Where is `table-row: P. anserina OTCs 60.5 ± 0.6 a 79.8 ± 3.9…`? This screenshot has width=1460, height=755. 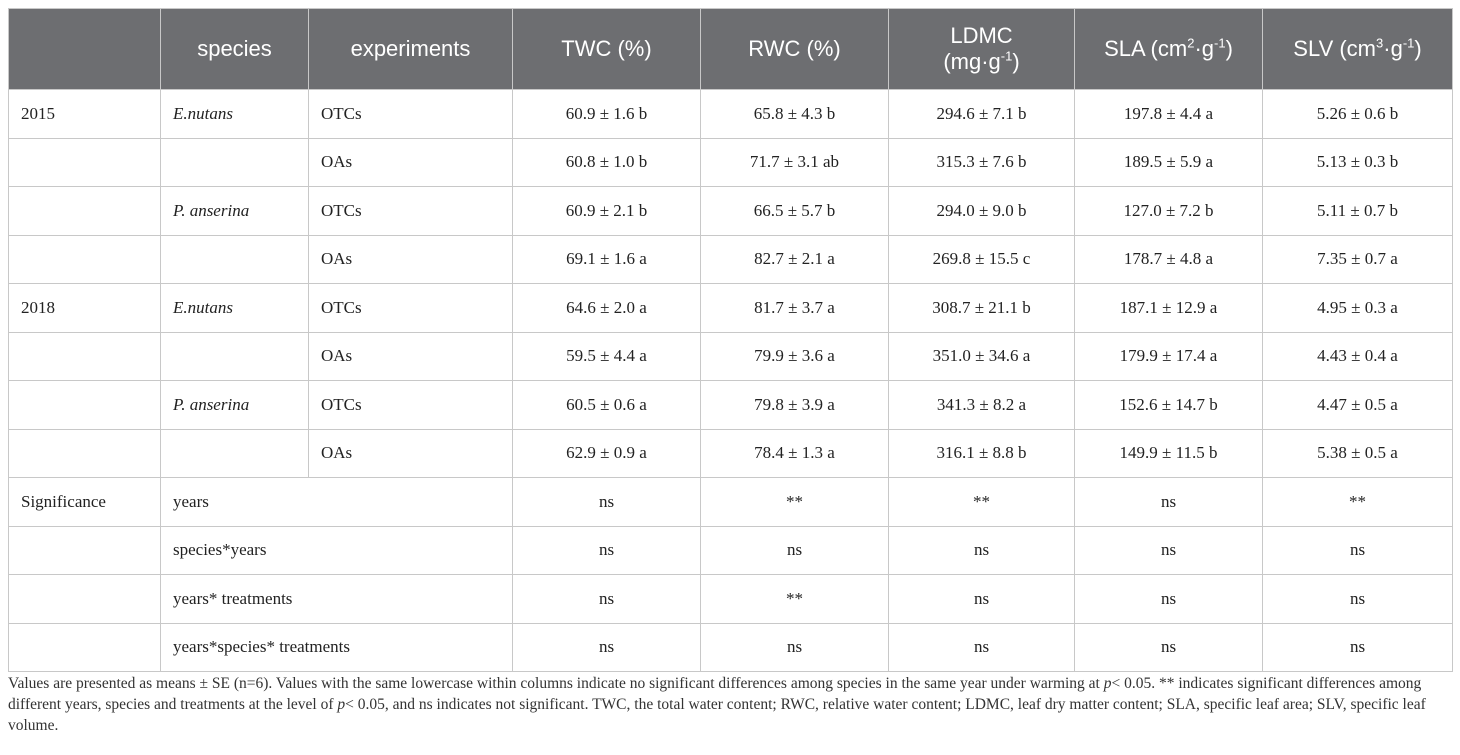 table-row: P. anserina OTCs 60.5 ± 0.6 a 79.8 ± 3.9… is located at coordinates (730, 405).